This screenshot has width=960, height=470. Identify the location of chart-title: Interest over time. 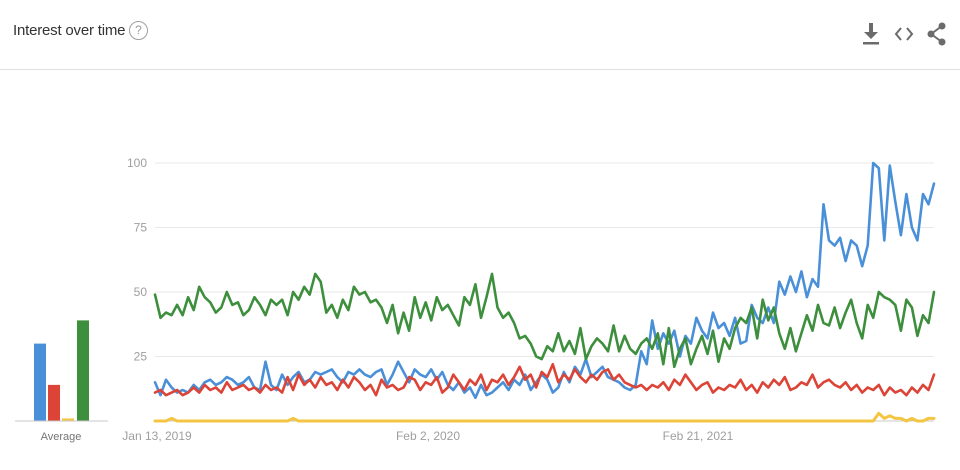
(69, 30).